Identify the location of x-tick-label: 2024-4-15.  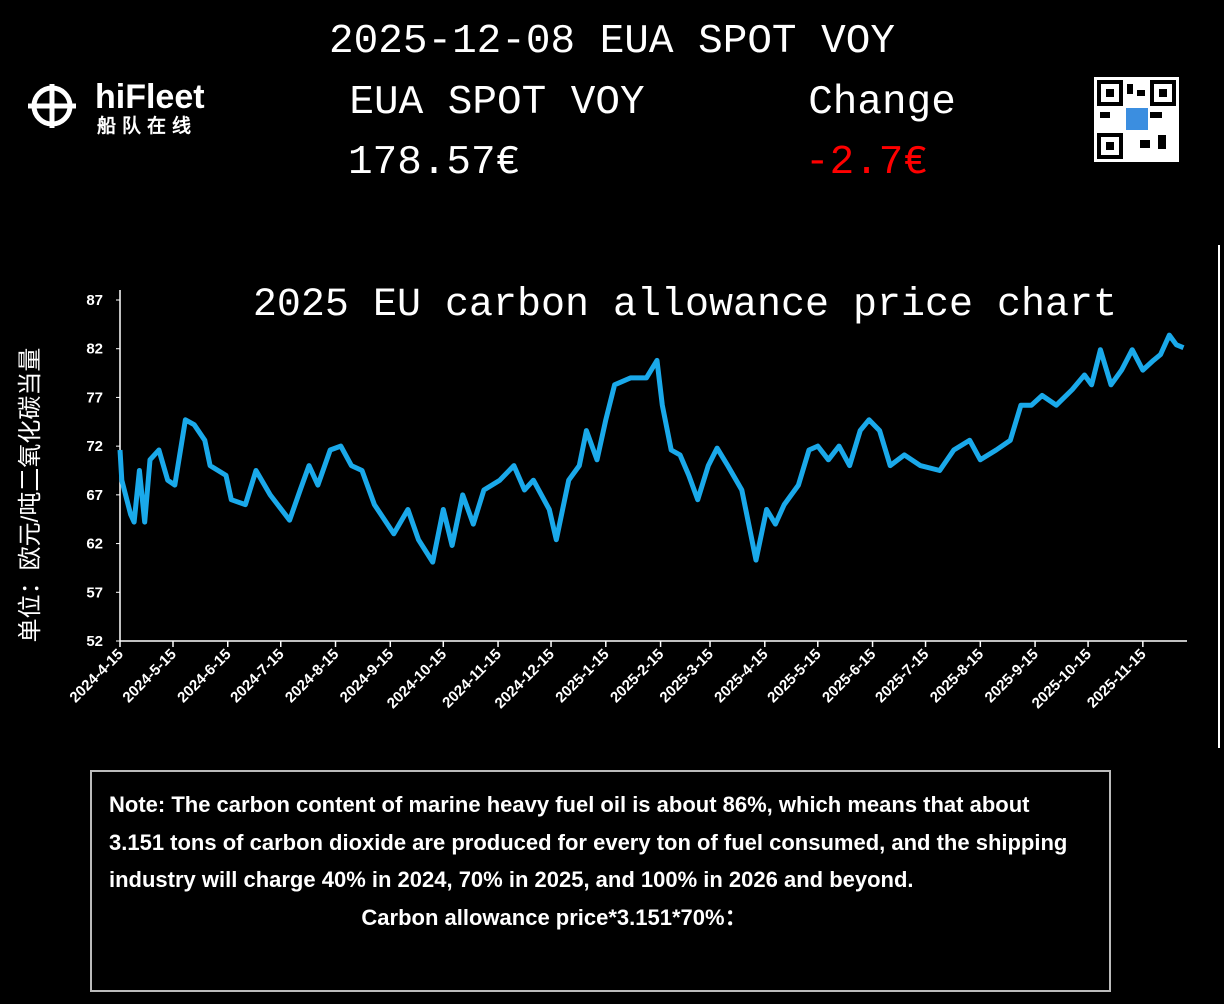
(96, 676).